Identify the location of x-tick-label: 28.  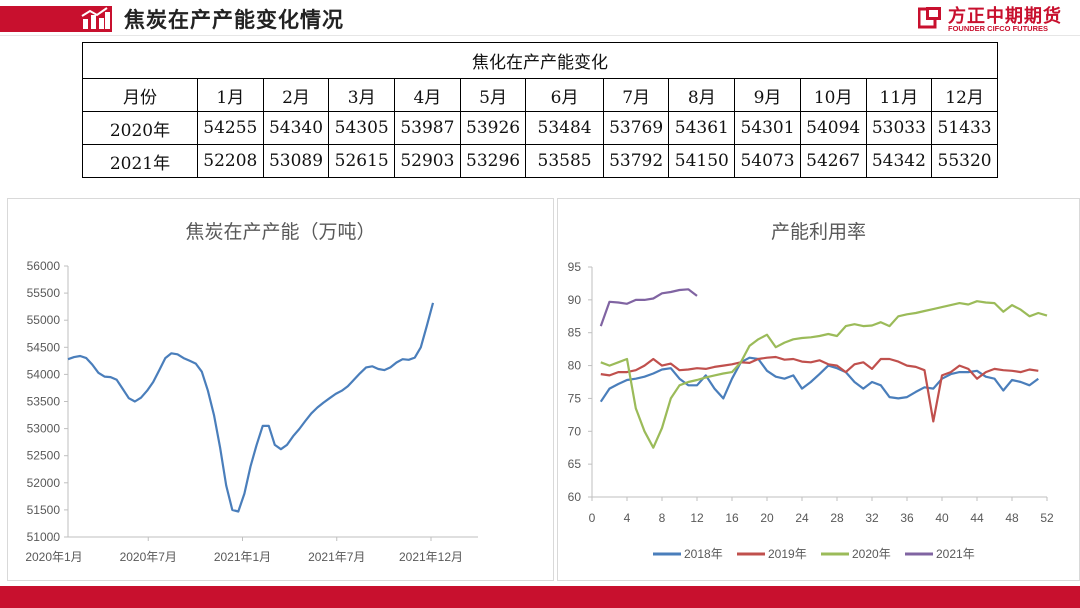
(837, 518).